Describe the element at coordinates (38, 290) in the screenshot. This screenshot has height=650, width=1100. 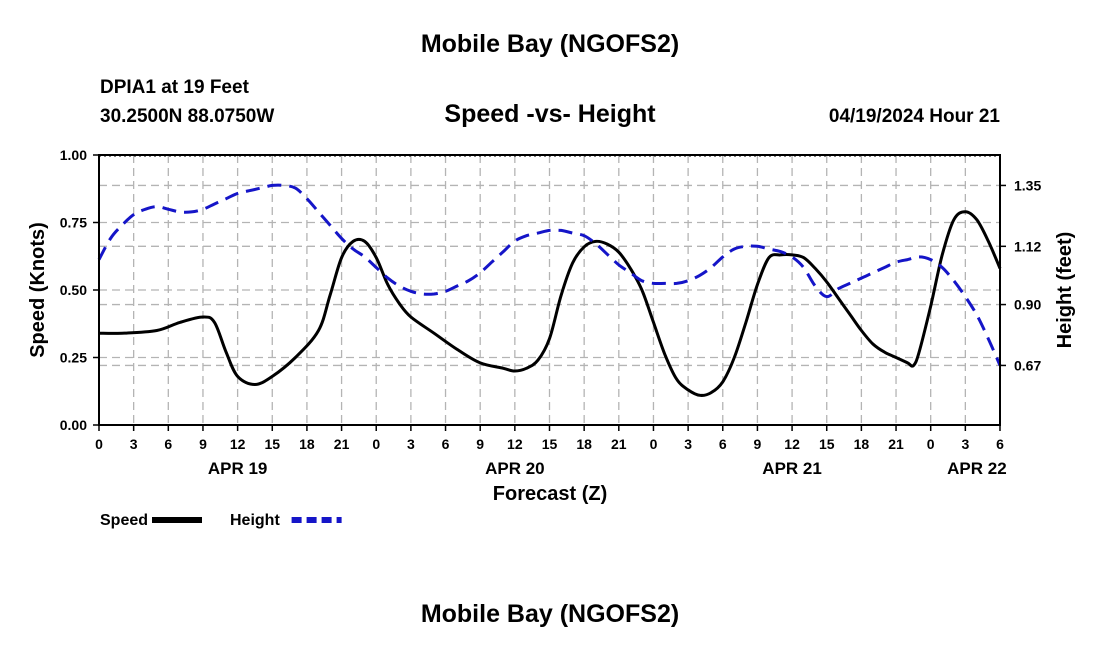
I see `left-axis-label: Speed (Knots)` at that location.